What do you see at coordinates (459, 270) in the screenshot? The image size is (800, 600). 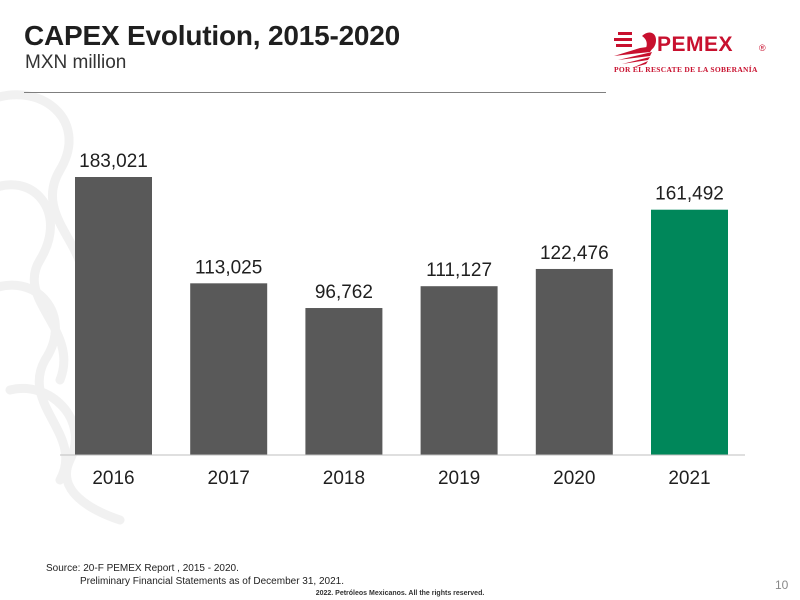 I see `data-label-2019: 111,127` at bounding box center [459, 270].